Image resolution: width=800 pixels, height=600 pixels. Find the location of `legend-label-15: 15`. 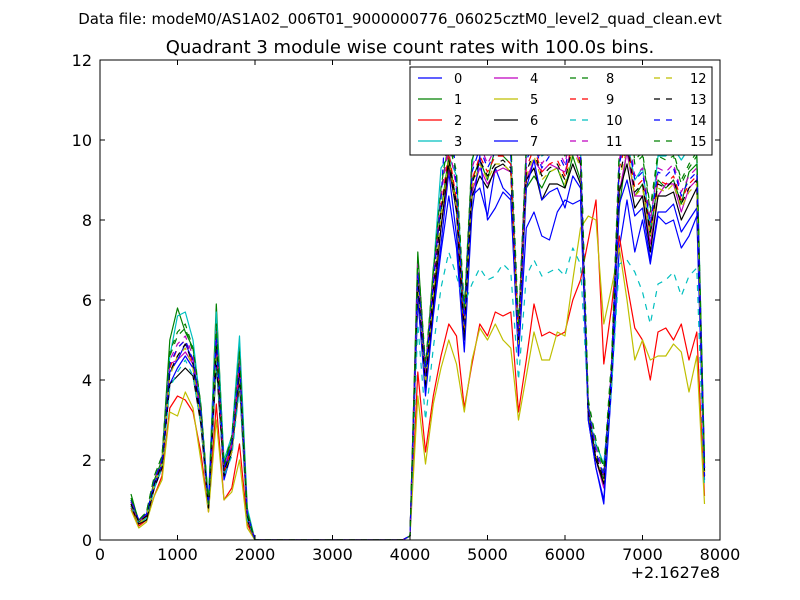

legend-label-15: 15 is located at coordinates (698, 142).